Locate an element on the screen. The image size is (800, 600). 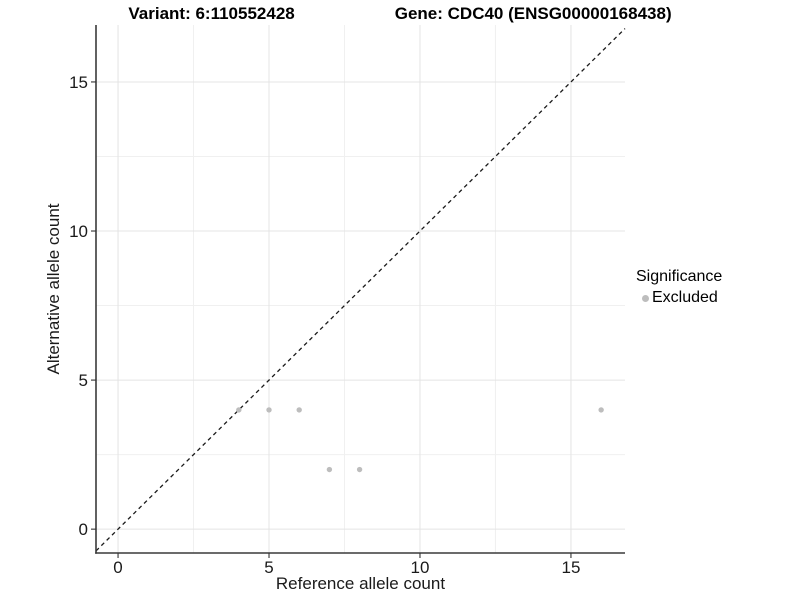
x-tick-label: 15 is located at coordinates (570, 567).